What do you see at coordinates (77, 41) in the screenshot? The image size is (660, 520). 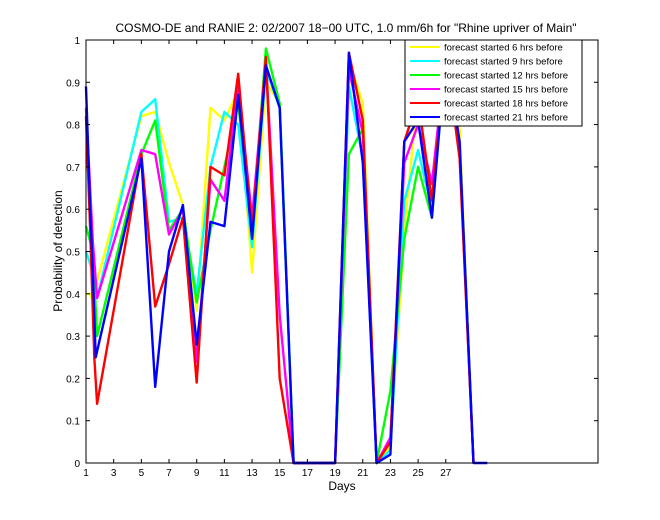 I see `y-tick-label: 1` at bounding box center [77, 41].